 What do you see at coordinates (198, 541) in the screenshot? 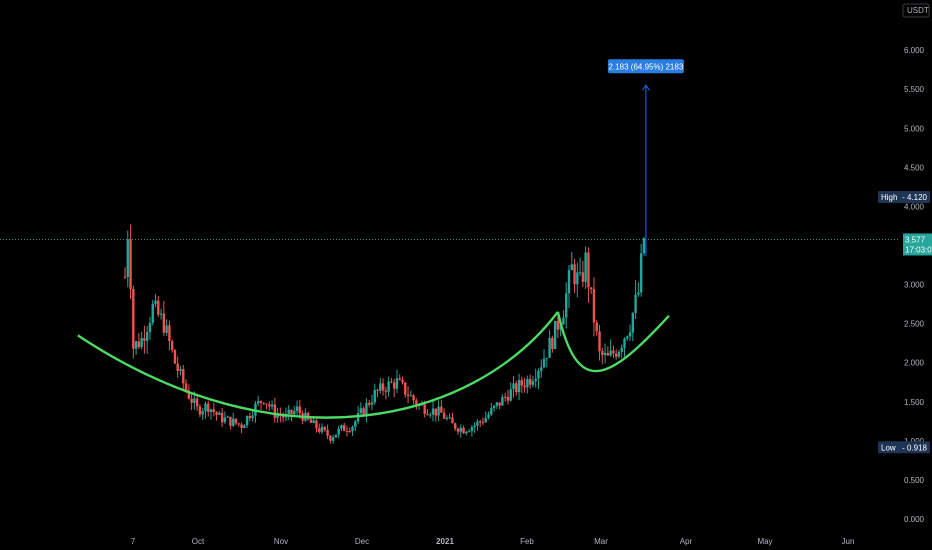
I see `x-tick-label: Oct` at bounding box center [198, 541].